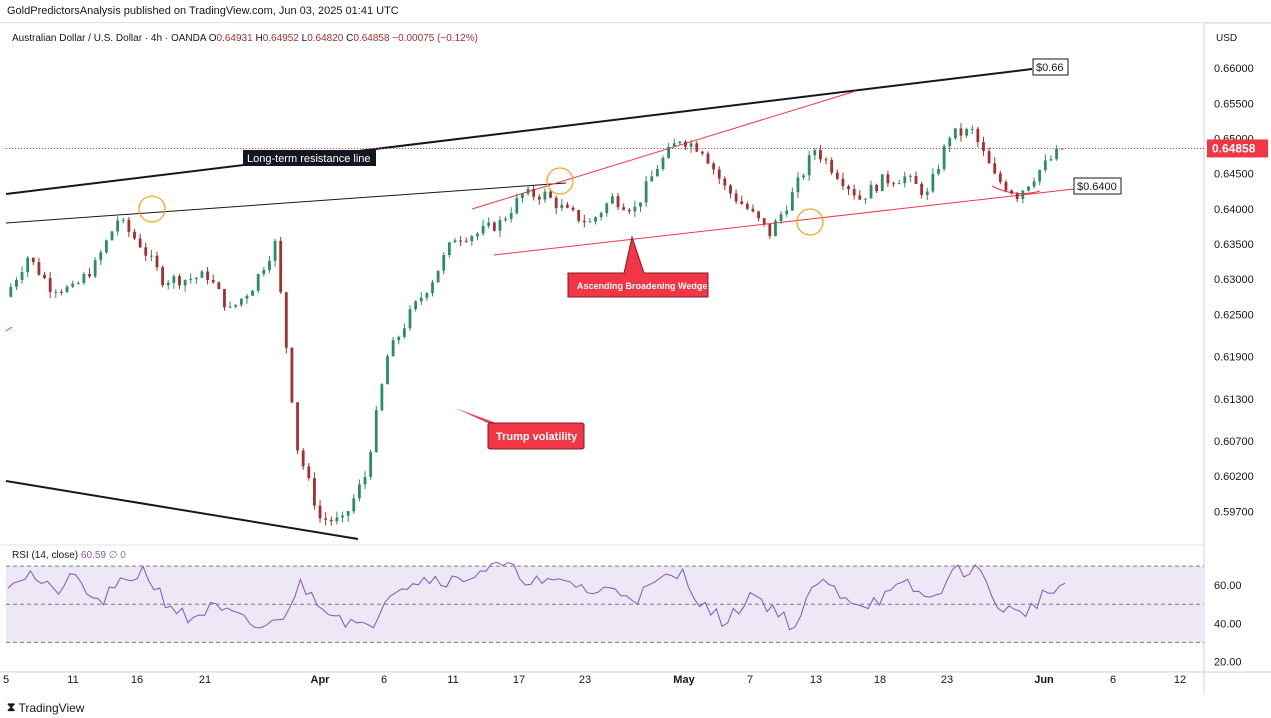  Describe the element at coordinates (1234, 512) in the screenshot. I see `price-tick-label: 0.59700` at that location.